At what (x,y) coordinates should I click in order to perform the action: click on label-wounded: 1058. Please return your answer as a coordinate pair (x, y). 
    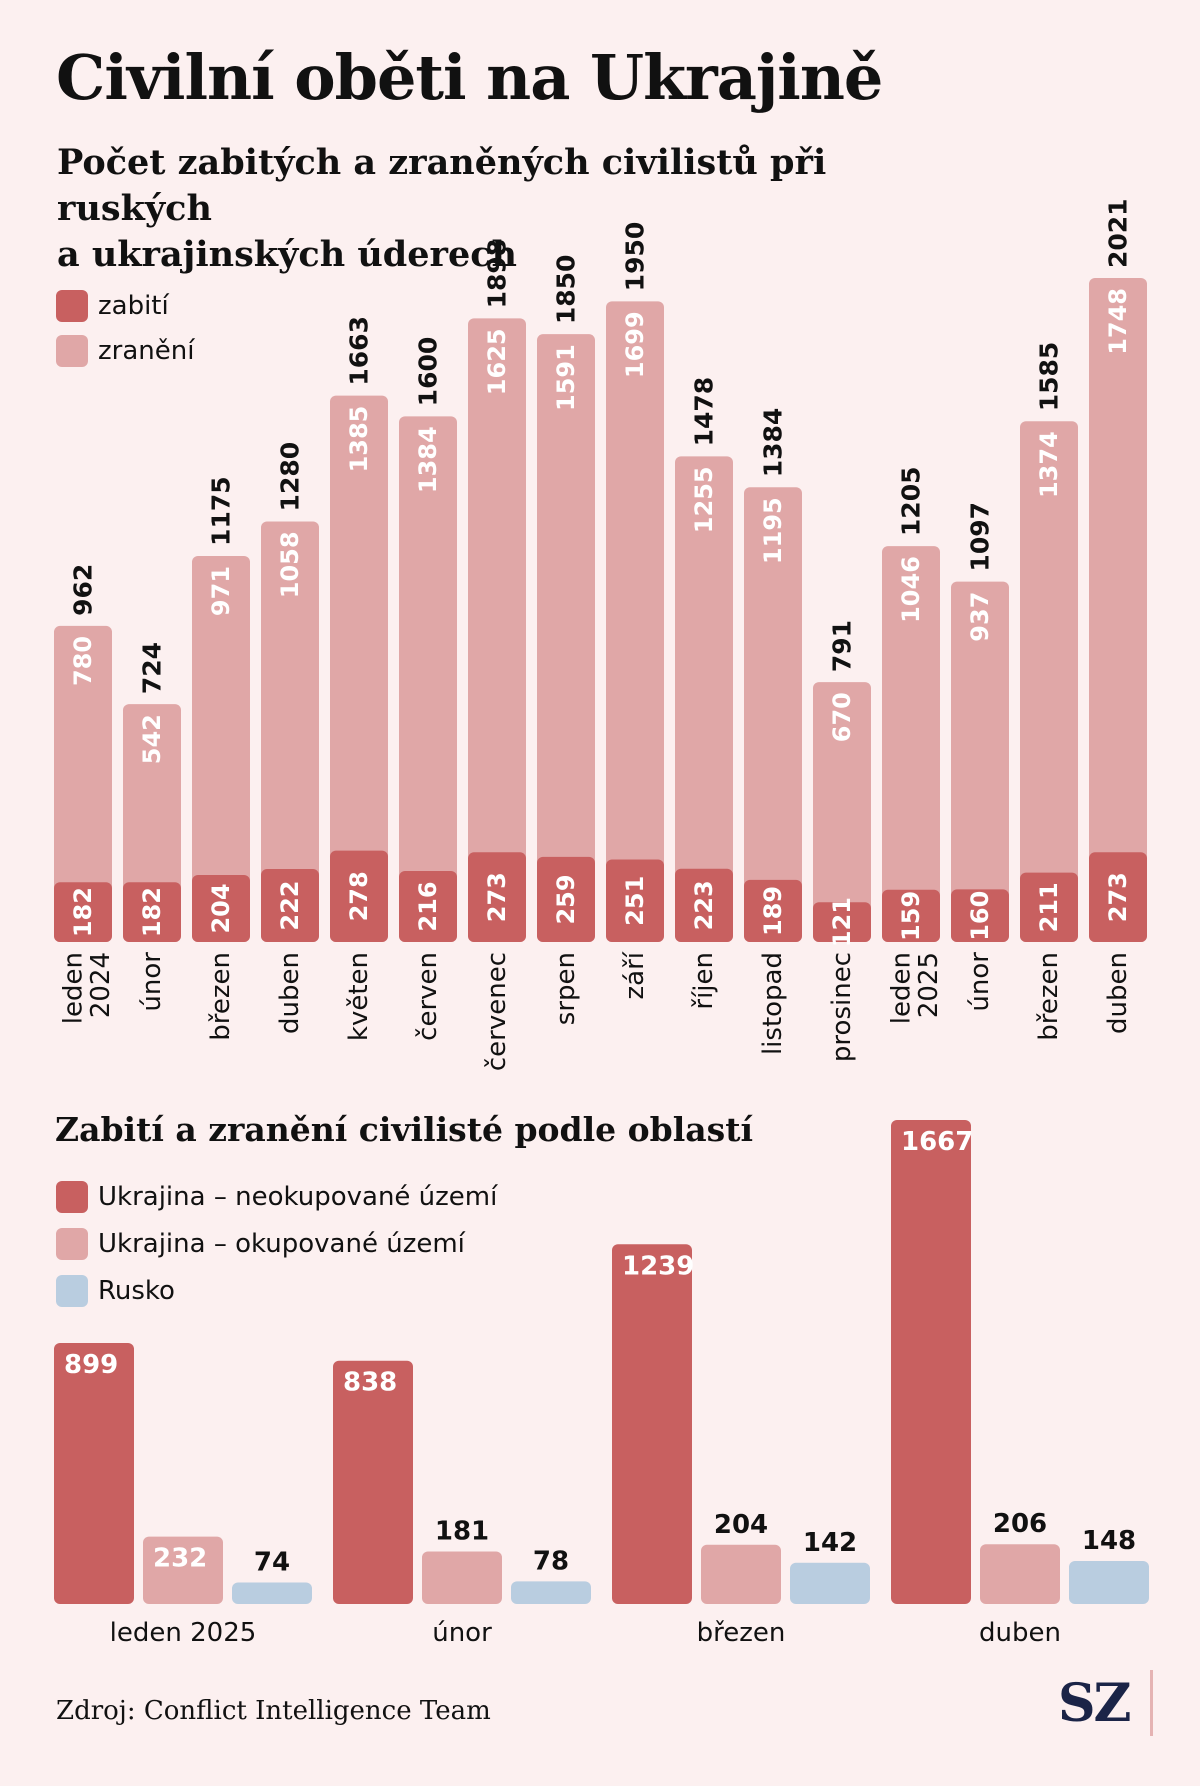
    Looking at the image, I should click on (290, 564).